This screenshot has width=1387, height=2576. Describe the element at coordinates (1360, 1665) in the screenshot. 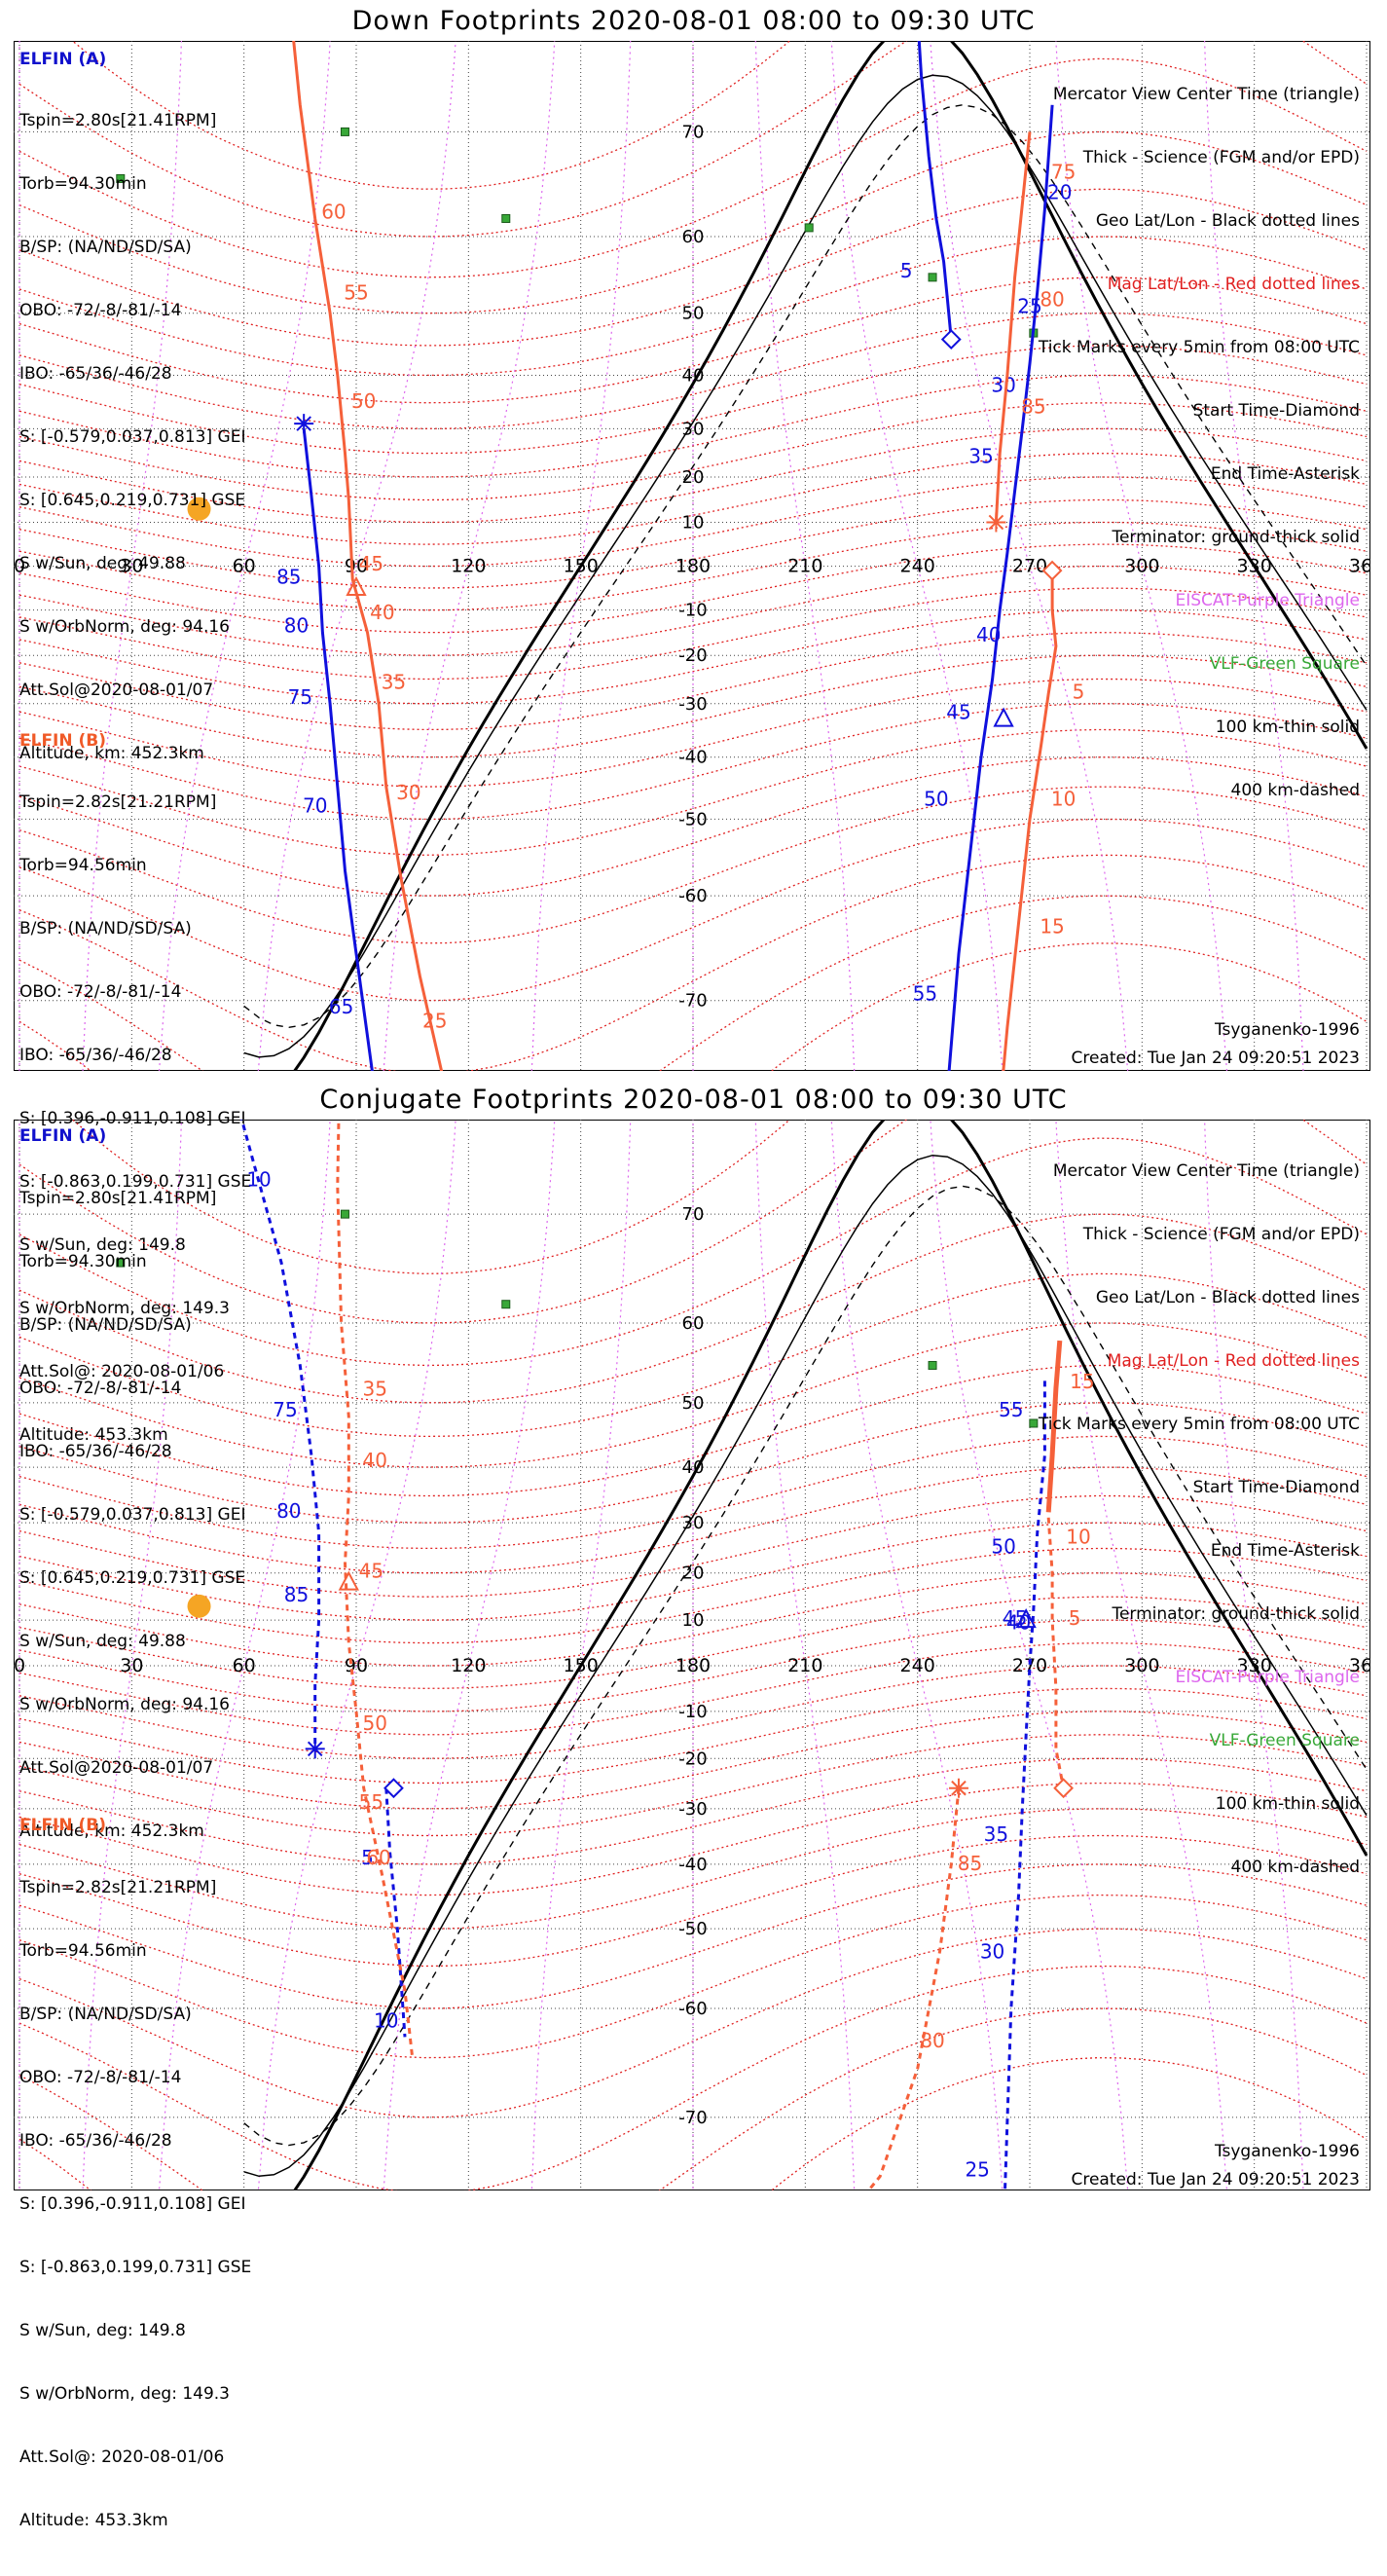

I see `x-tick-label: 360` at that location.